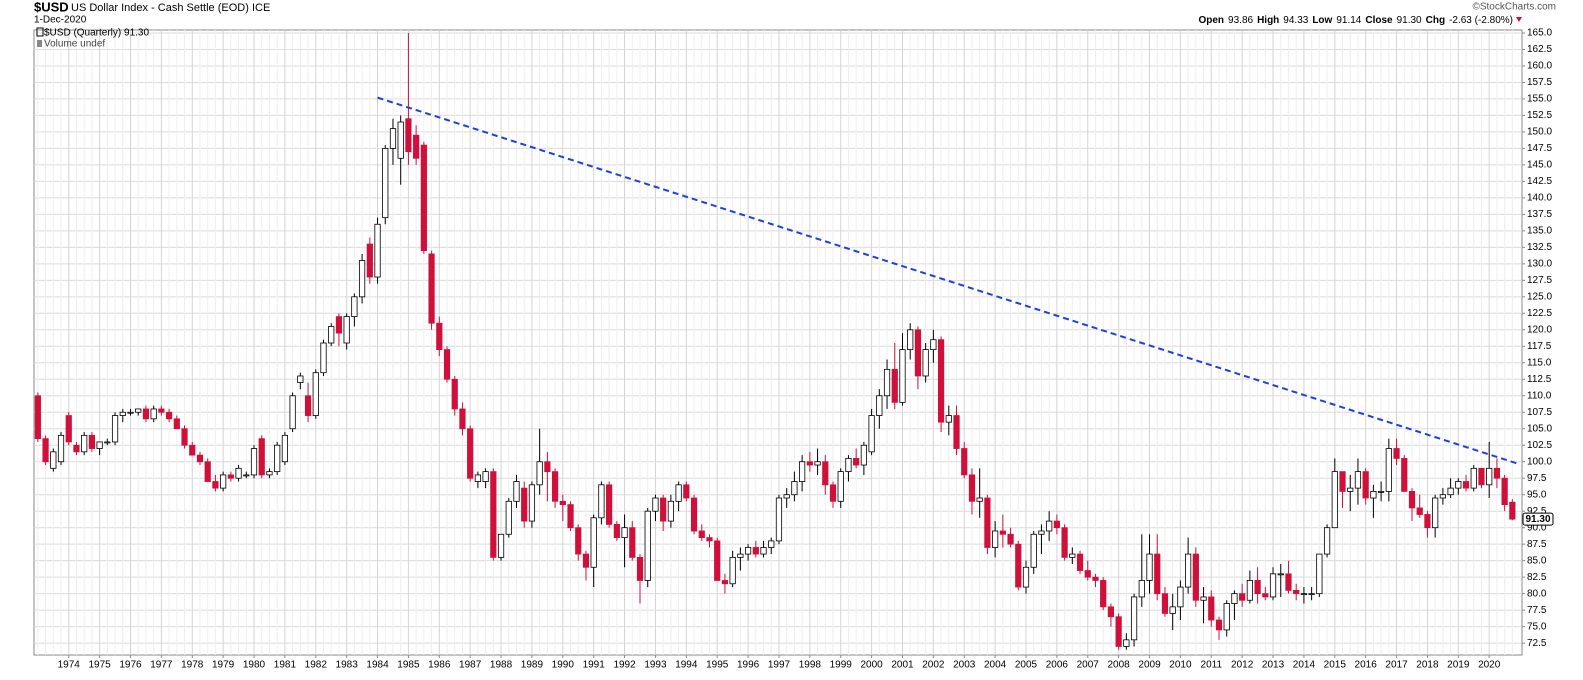  Describe the element at coordinates (377, 665) in the screenshot. I see `x-tick-label: 1984` at that location.